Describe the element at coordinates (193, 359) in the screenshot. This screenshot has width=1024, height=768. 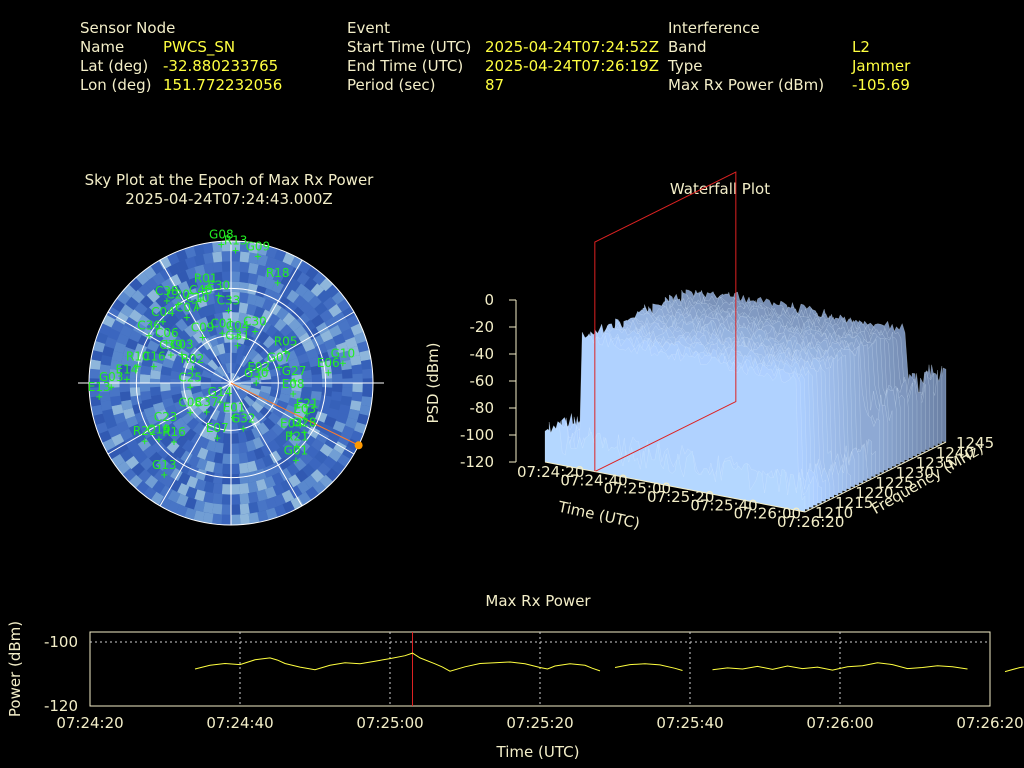
I see `satellite-label: R02` at that location.